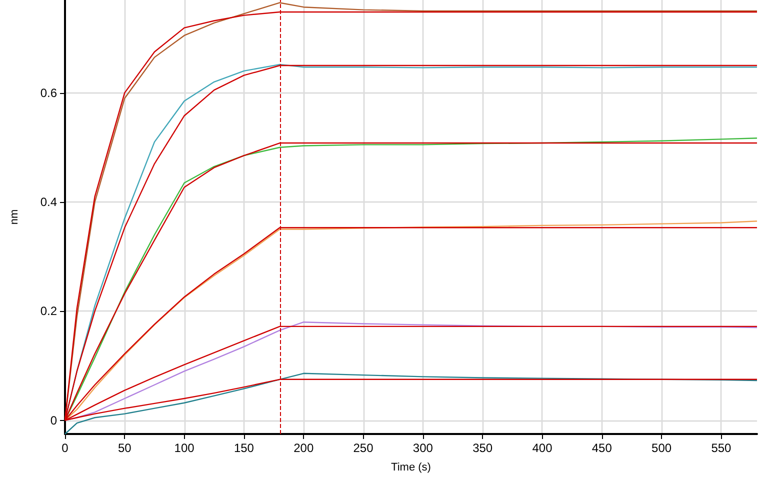 The height and width of the screenshot is (487, 770). Describe the element at coordinates (54, 420) in the screenshot. I see `y-tick-label: 0` at that location.